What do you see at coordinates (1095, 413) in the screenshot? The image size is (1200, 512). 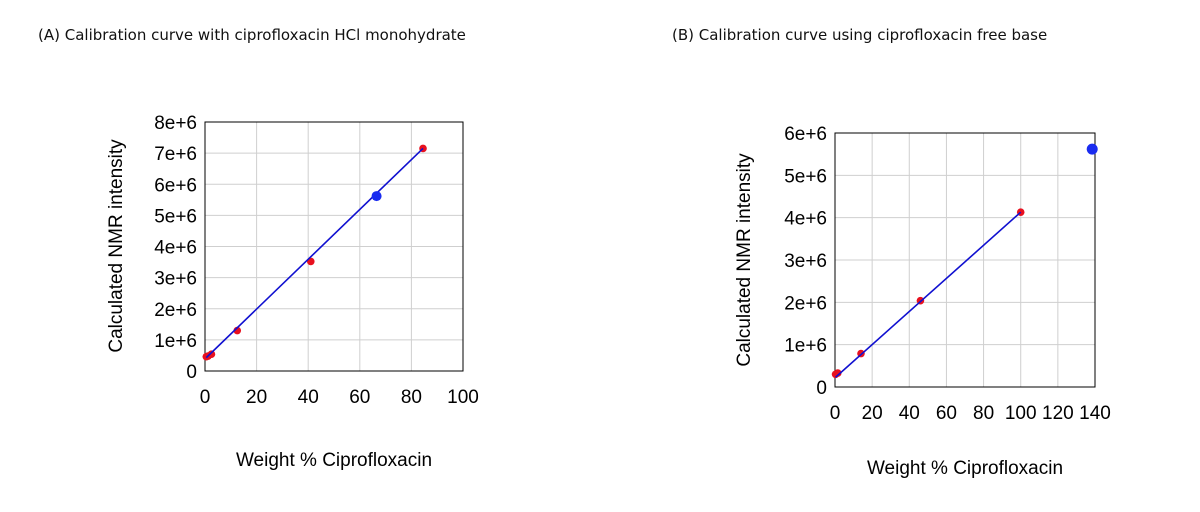 I see `x-tick-label: 140` at bounding box center [1095, 413].